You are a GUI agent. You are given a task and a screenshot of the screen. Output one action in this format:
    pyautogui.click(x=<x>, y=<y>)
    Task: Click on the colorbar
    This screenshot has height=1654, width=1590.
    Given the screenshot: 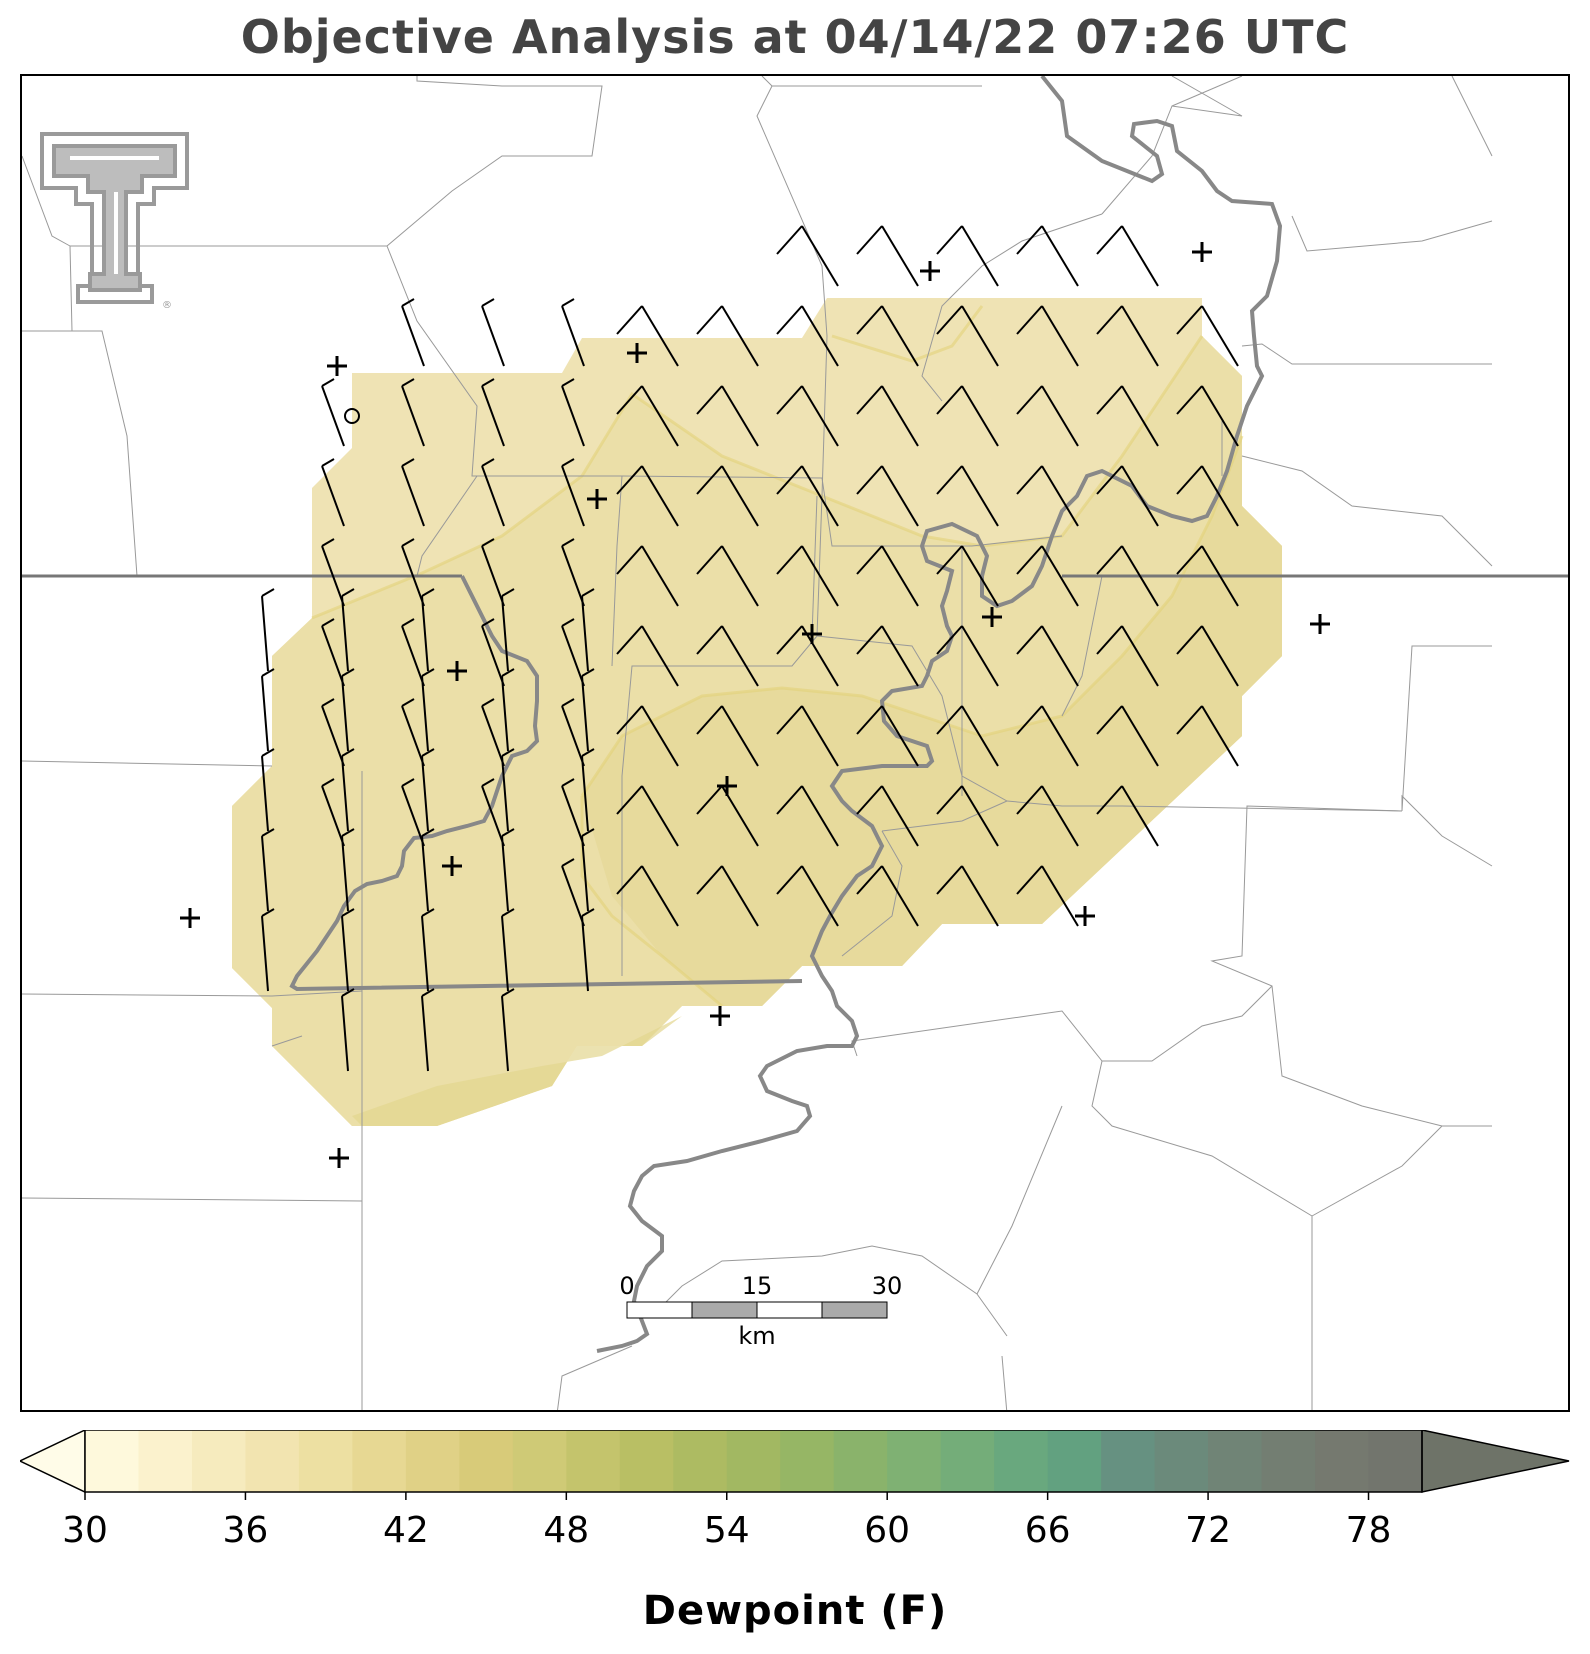 What is the action you would take?
    pyautogui.click(x=795, y=1465)
    